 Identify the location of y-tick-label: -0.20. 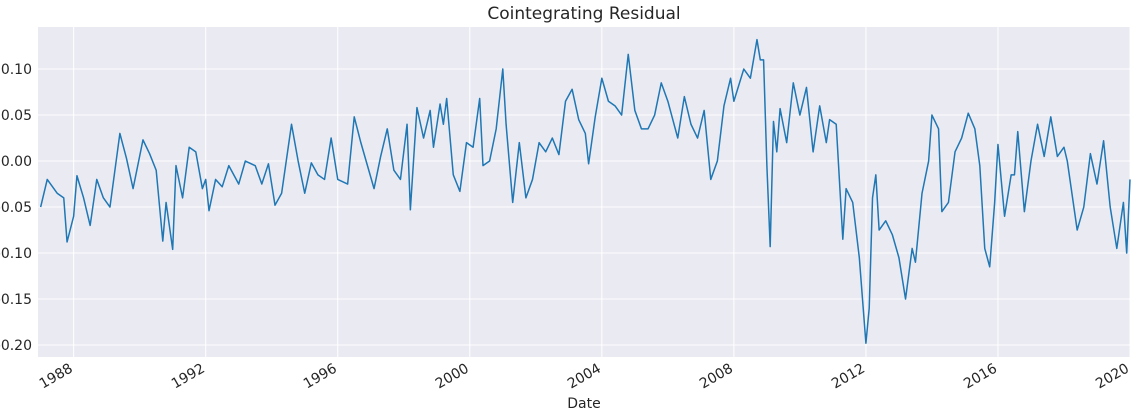
(16, 346).